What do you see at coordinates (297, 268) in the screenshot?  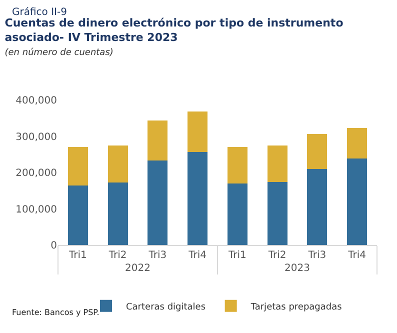 I see `text: 2023` at bounding box center [297, 268].